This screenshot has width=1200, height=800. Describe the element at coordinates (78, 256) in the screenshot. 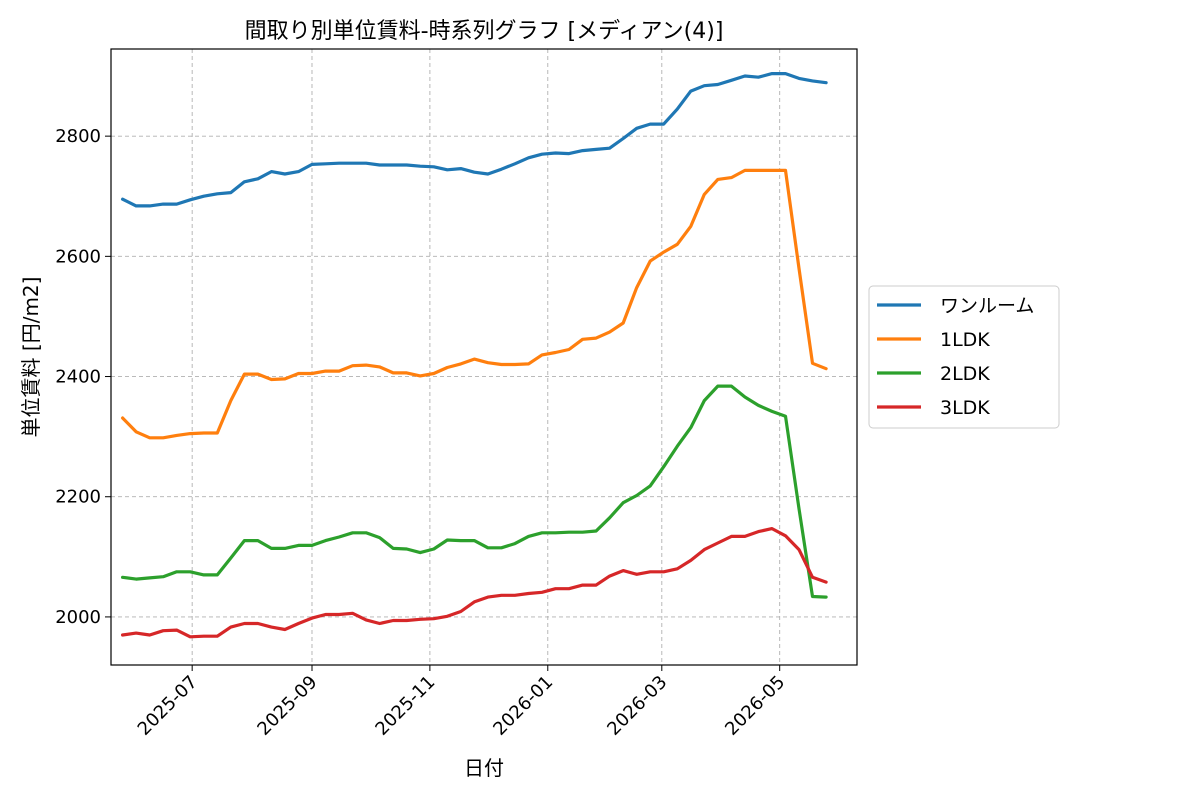

I see `y-tick-label: 2600` at that location.